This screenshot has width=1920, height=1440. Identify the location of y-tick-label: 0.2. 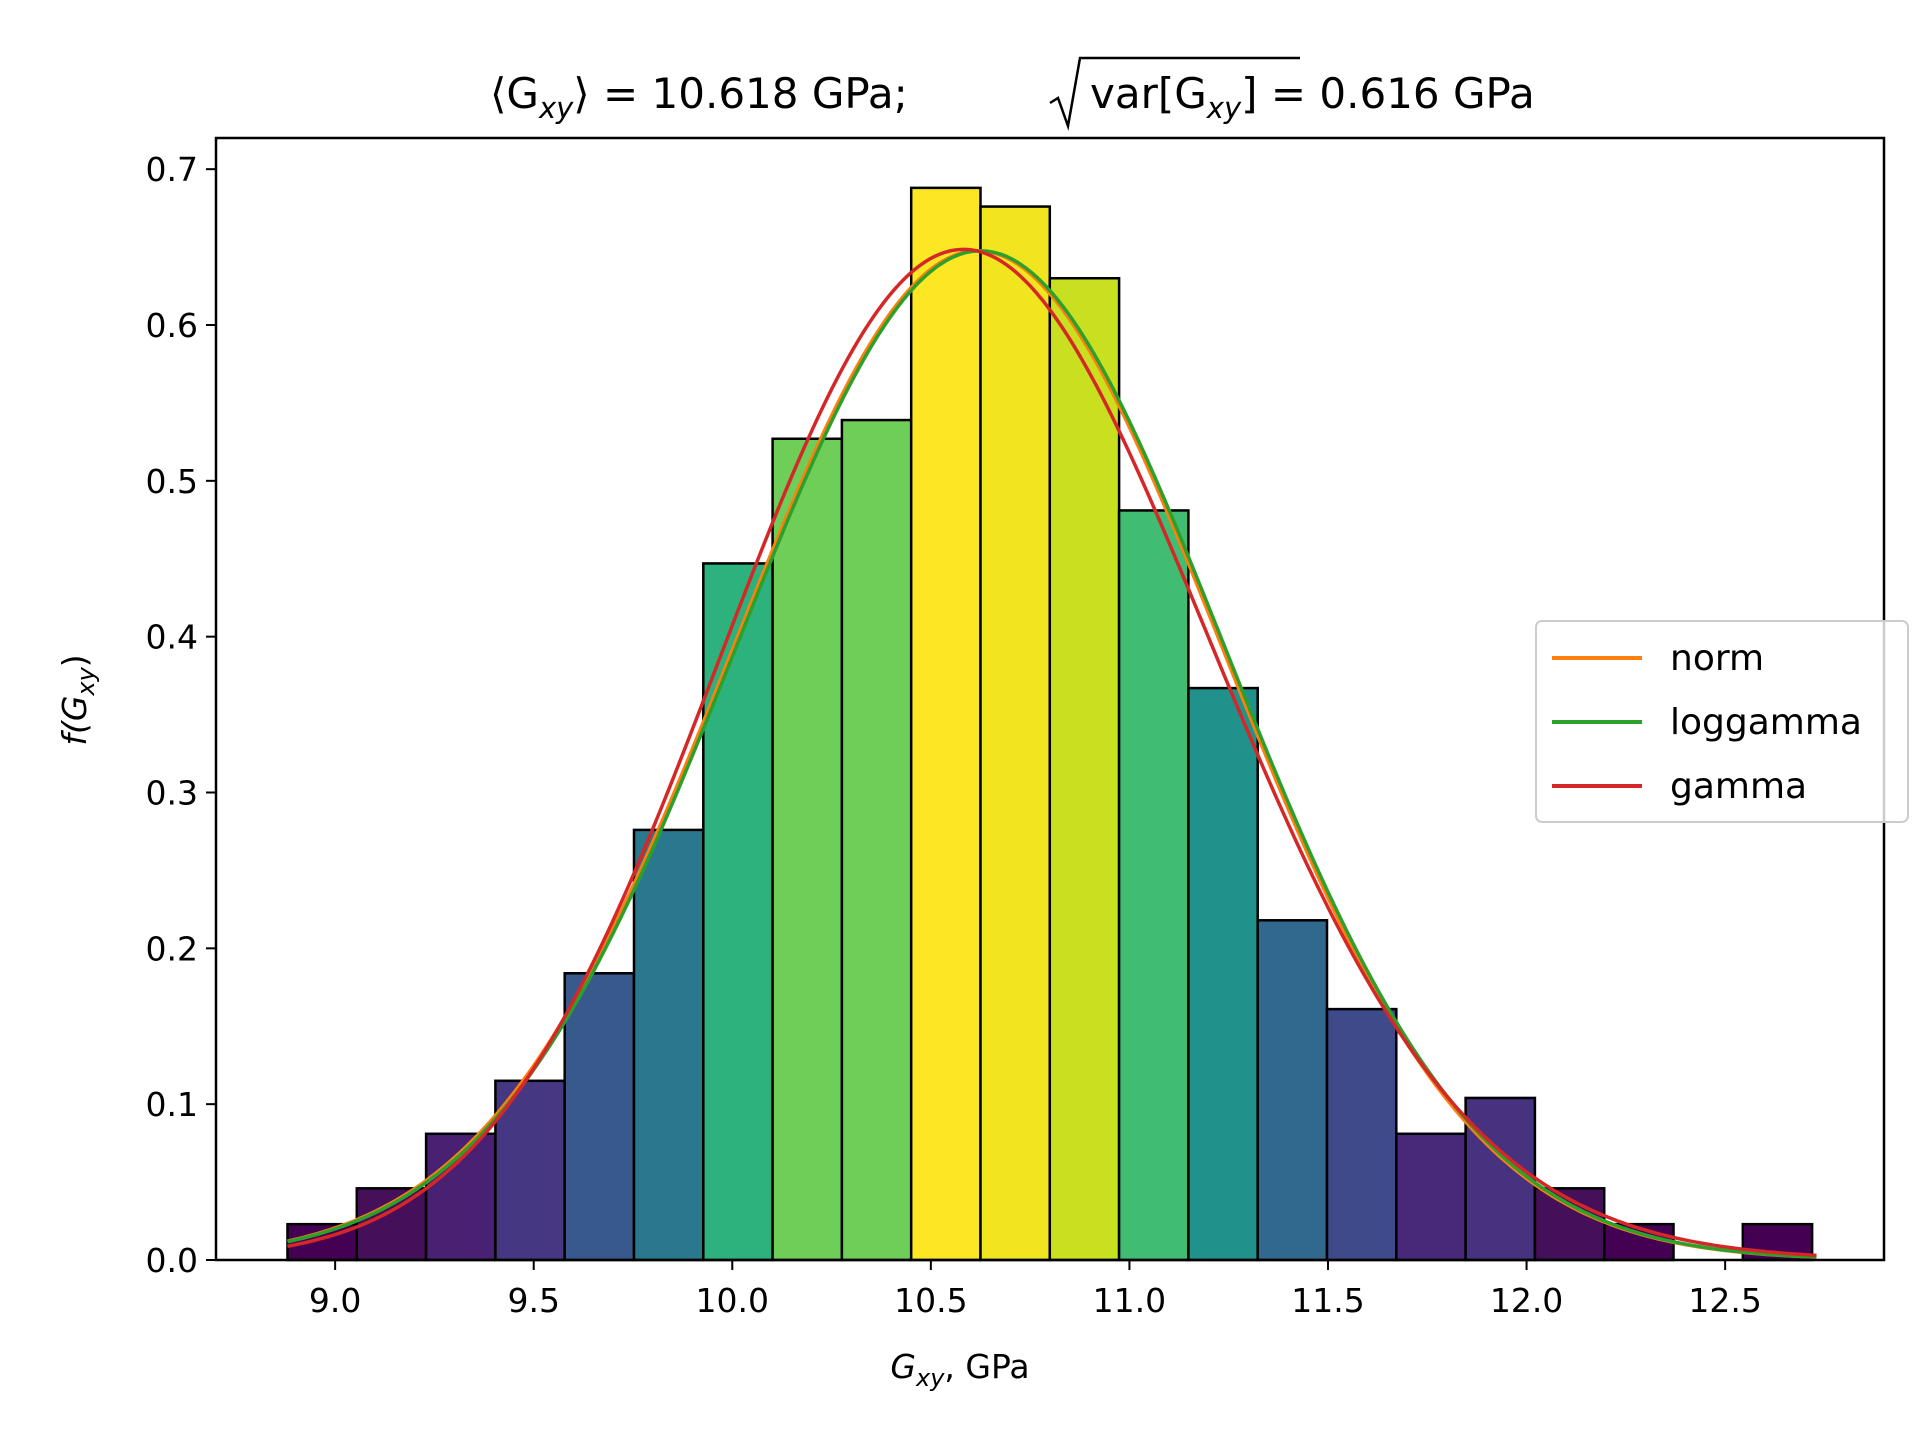
(172, 948).